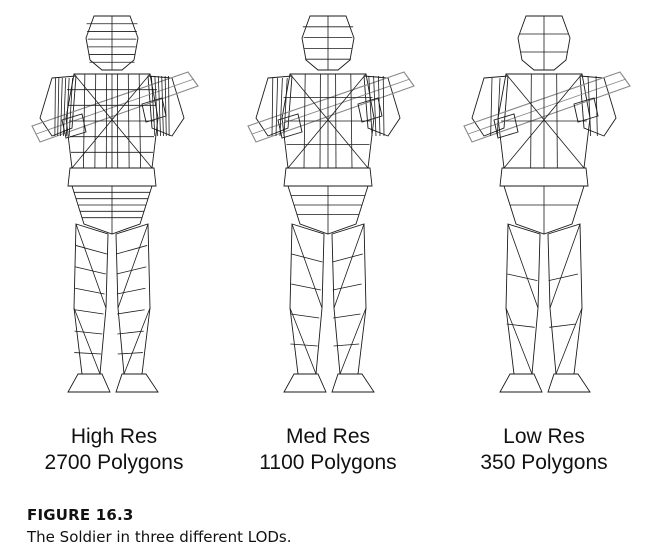  What do you see at coordinates (114, 436) in the screenshot?
I see `model-name: High Res` at bounding box center [114, 436].